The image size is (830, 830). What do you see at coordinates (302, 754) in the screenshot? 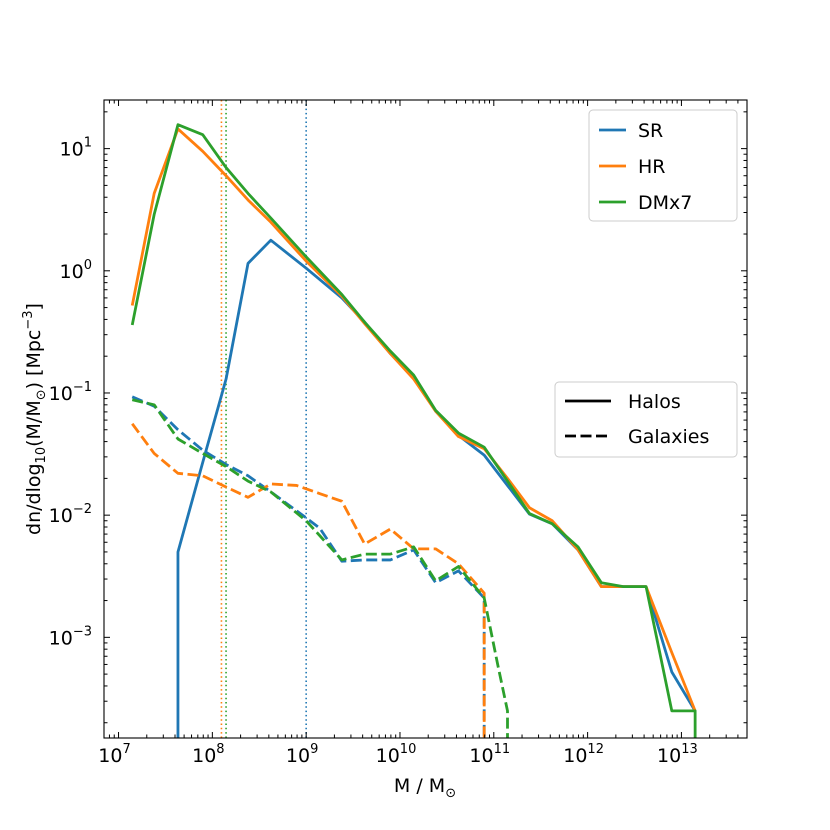
I see `x-tick-label: 10⁹` at bounding box center [302, 754].